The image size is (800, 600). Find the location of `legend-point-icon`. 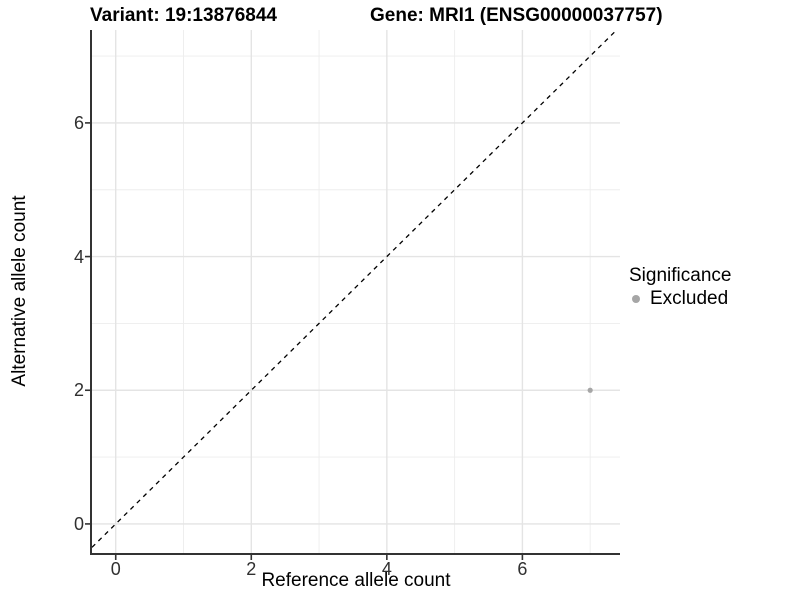

legend-point-icon is located at coordinates (636, 299).